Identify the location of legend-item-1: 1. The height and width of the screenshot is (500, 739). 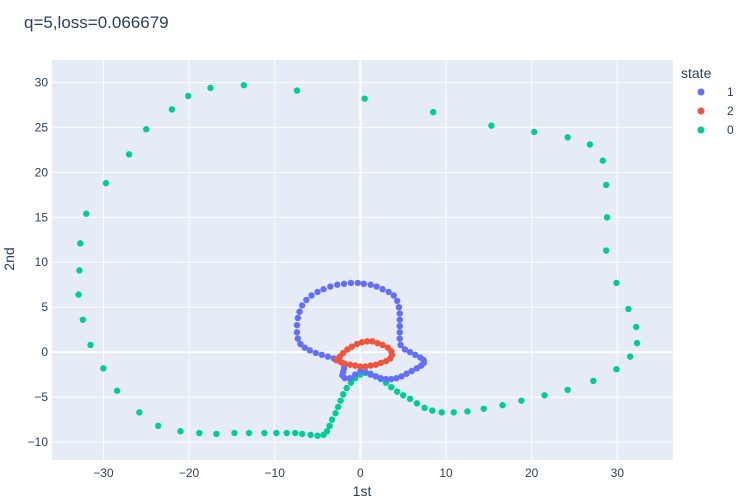
(716, 92).